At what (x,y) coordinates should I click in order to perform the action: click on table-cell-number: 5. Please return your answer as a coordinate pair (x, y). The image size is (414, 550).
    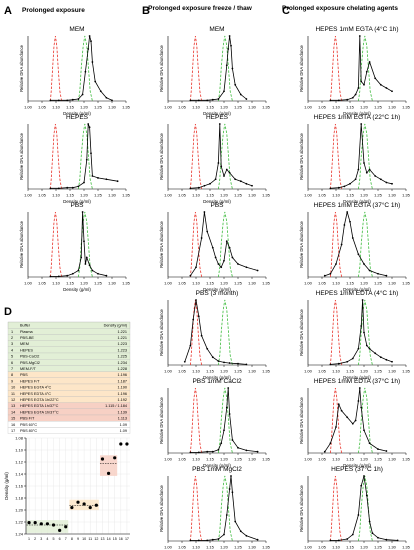
    Looking at the image, I should click on (12, 357).